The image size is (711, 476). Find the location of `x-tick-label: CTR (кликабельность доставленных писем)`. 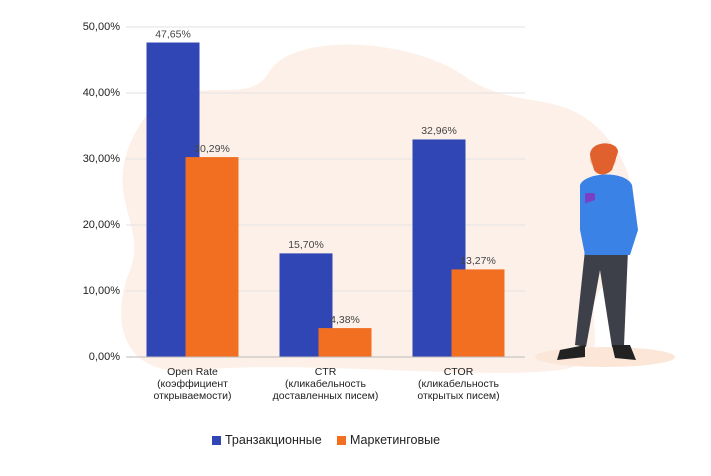

x-tick-label: CTR (кликабельность доставленных писем) is located at coordinates (325, 384).